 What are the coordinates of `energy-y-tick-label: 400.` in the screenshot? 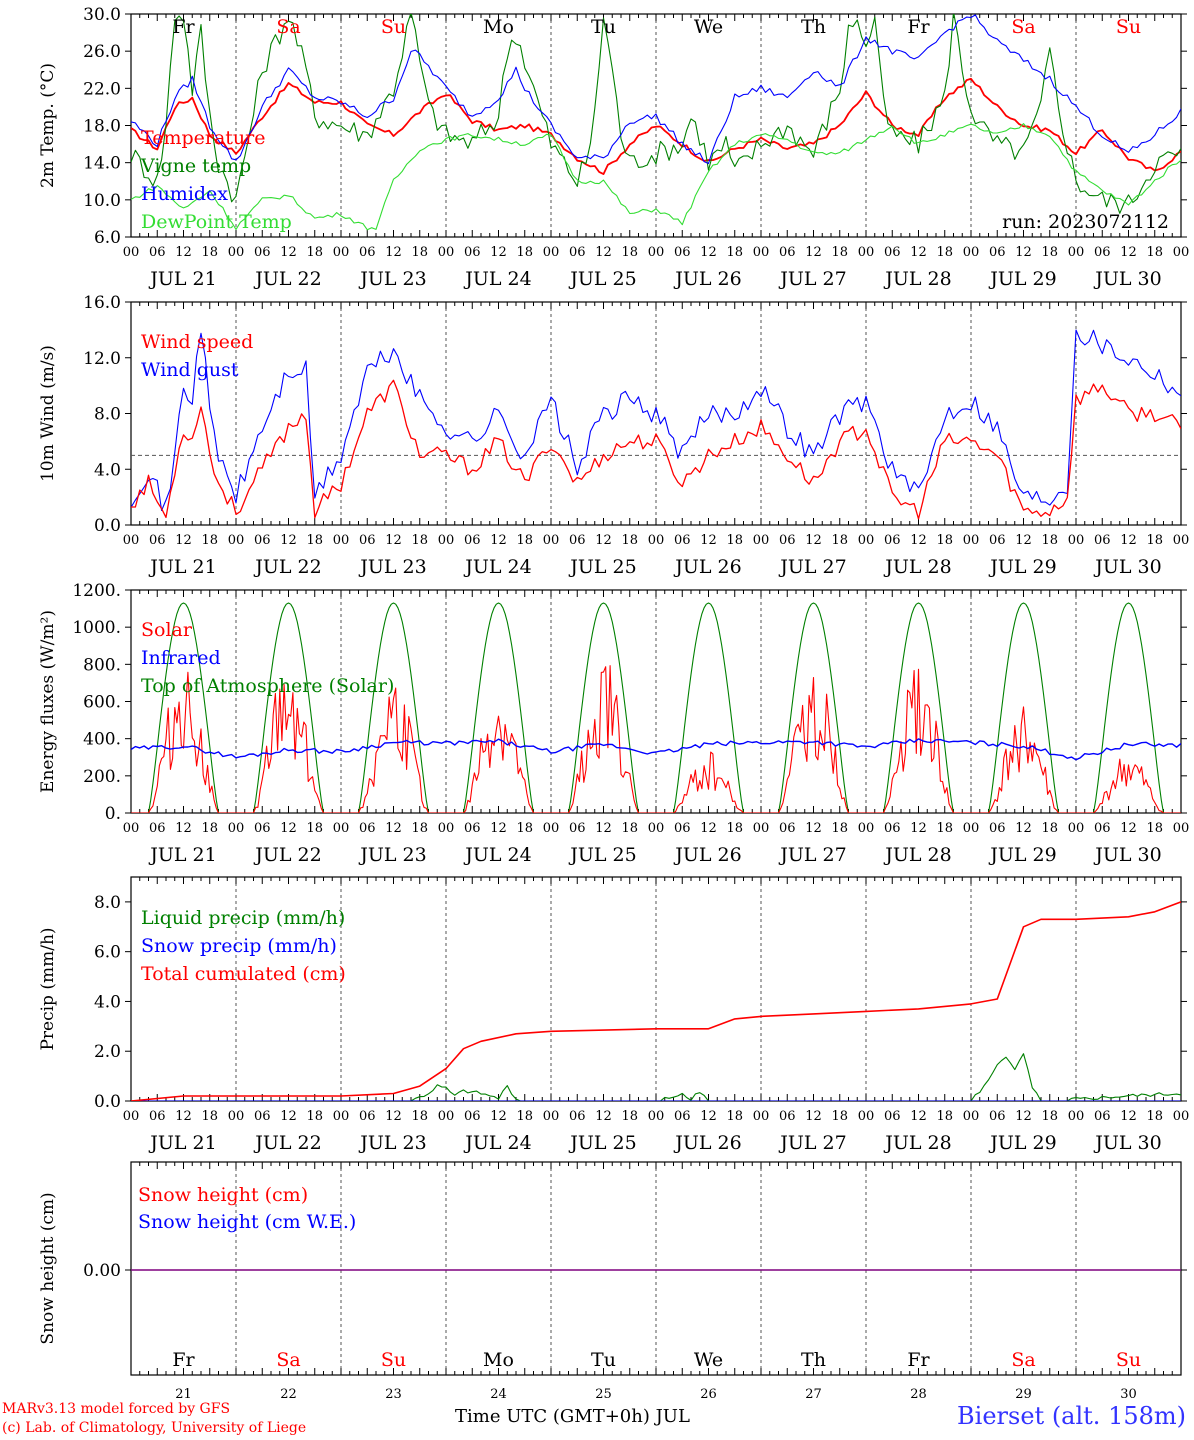 It's located at (102, 740).